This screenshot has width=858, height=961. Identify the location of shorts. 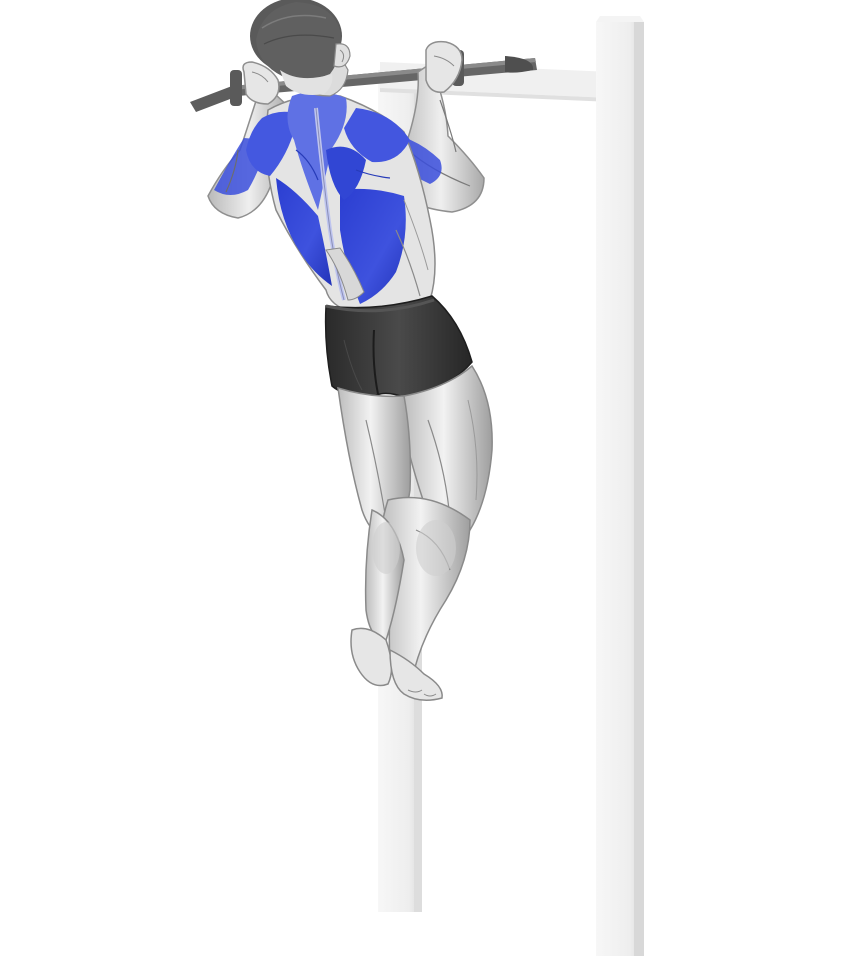
(398, 347).